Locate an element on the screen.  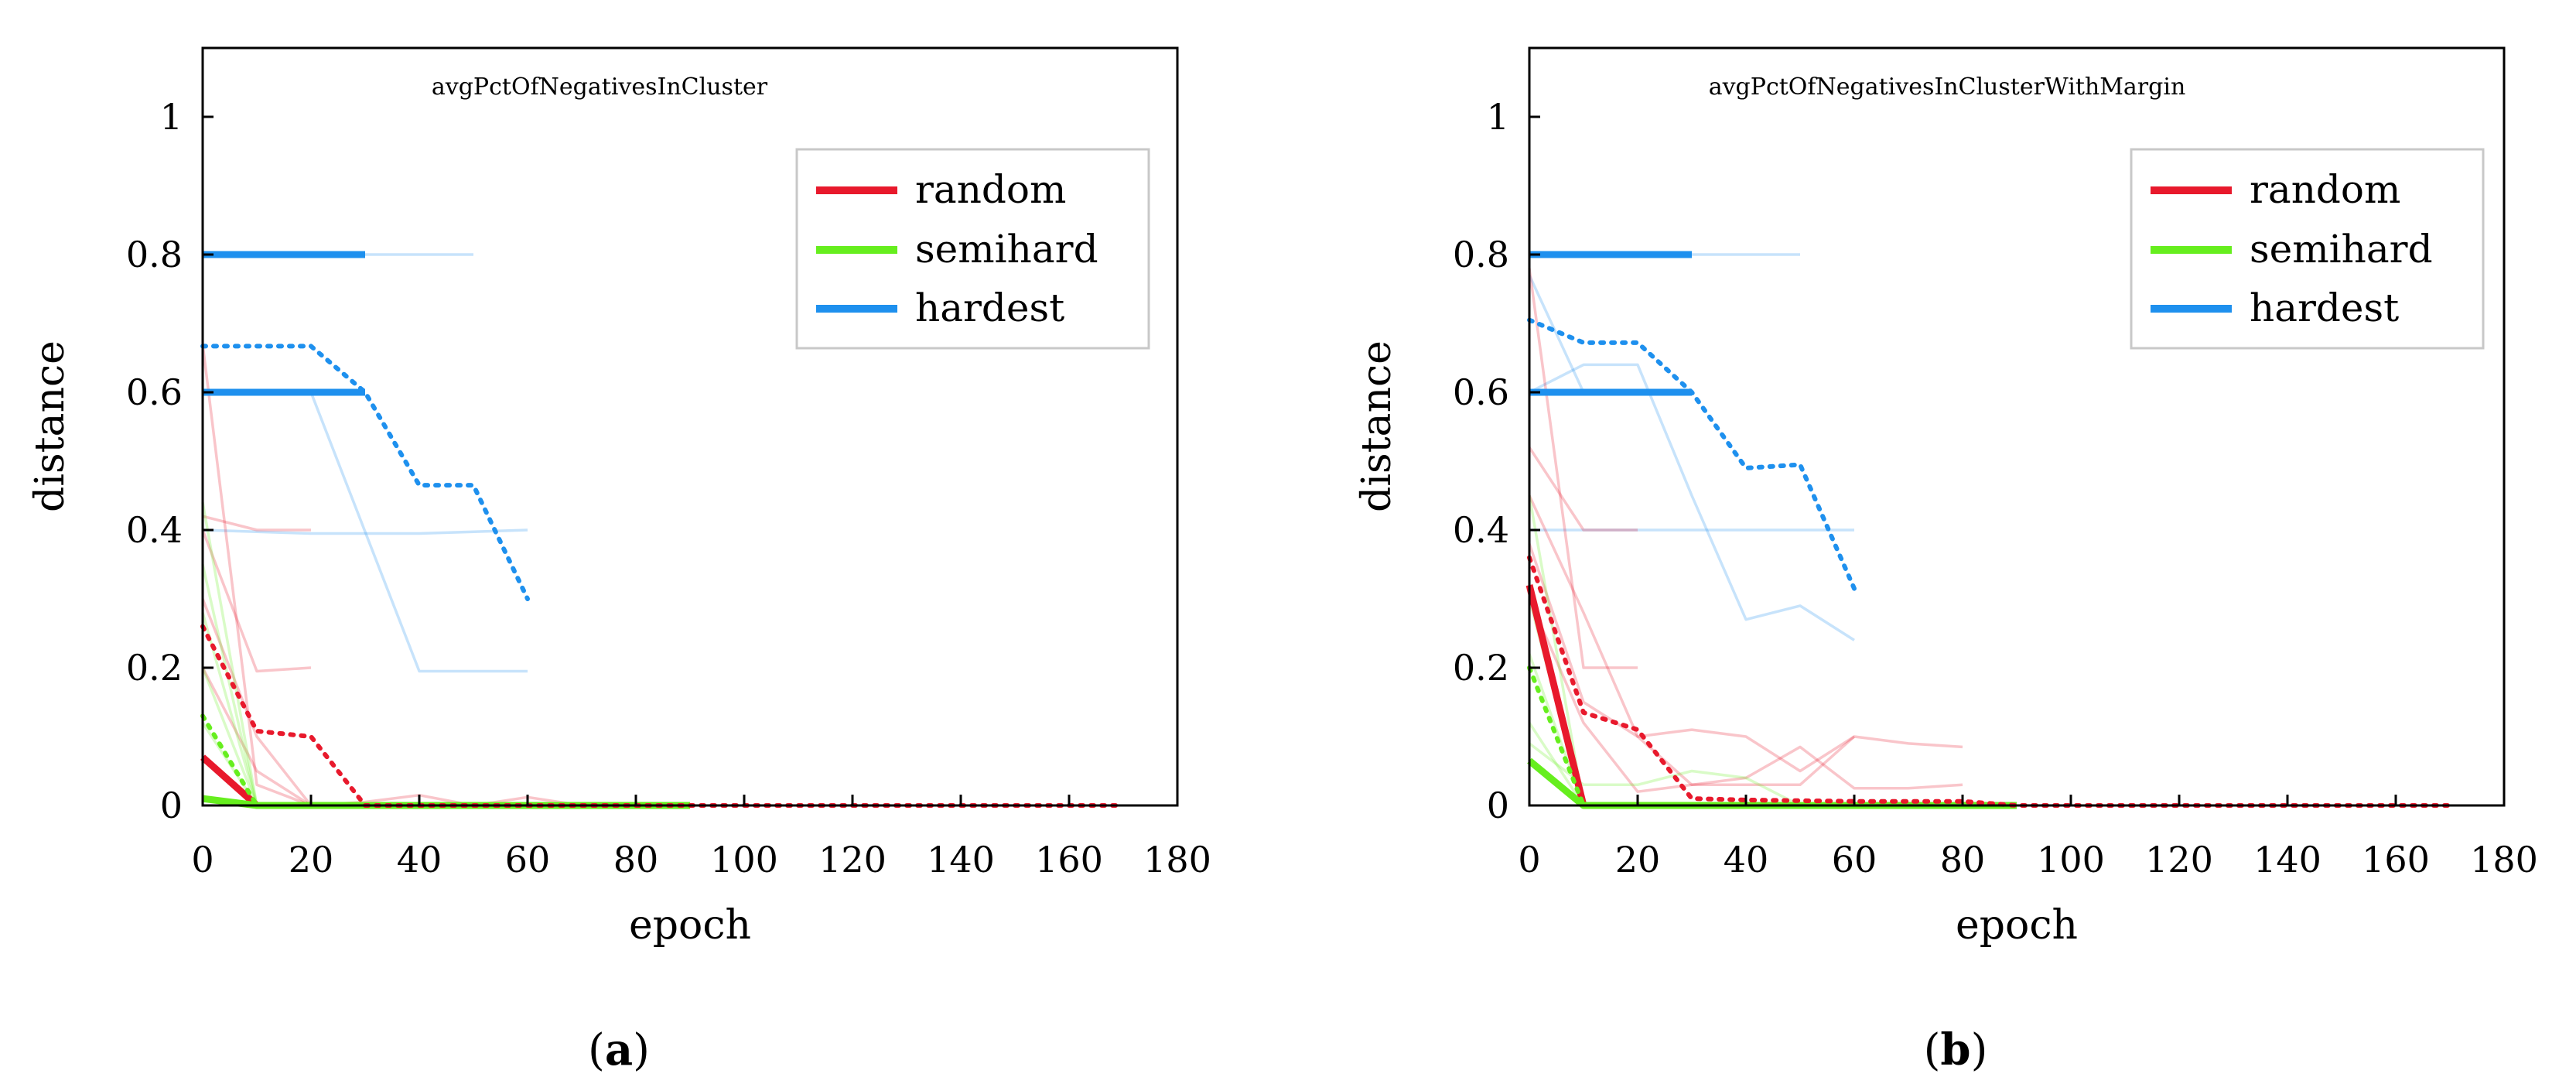
panel-caption: (b) is located at coordinates (1956, 1049).